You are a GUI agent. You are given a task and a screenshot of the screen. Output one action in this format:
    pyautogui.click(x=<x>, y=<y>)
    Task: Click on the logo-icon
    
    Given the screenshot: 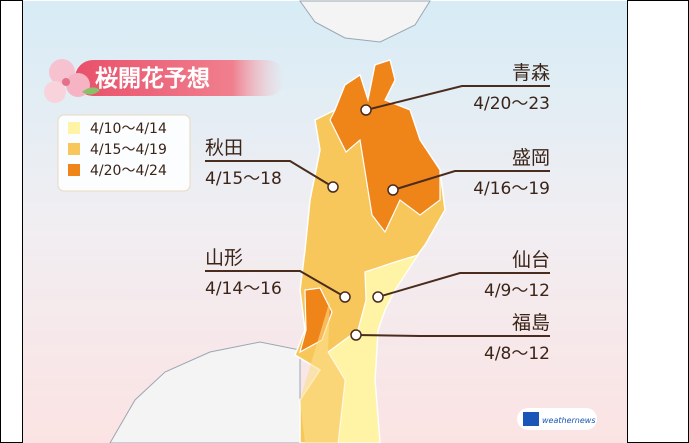 What is the action you would take?
    pyautogui.click(x=531, y=419)
    